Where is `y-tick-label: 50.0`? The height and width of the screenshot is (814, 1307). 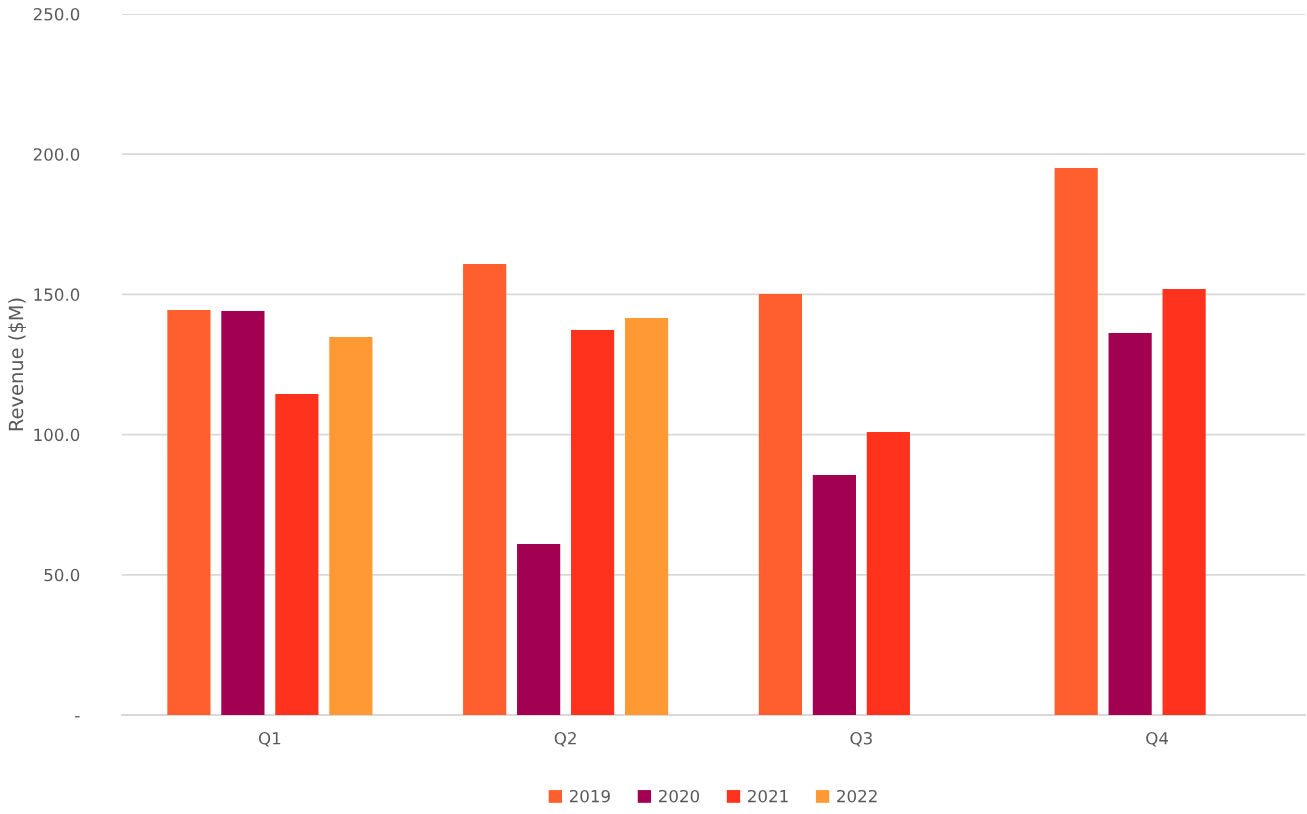
y-tick-label: 50.0 is located at coordinates (62, 575).